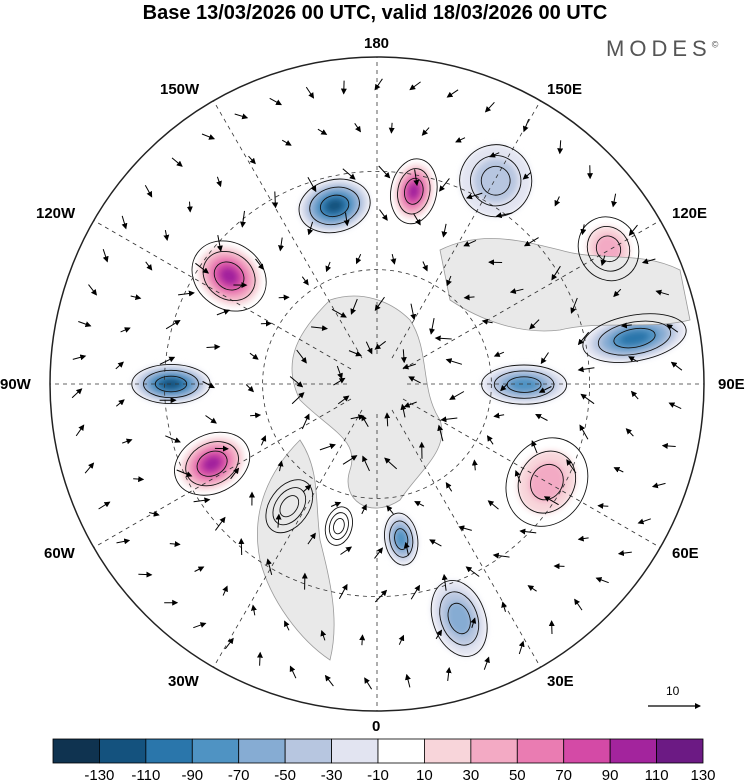 This screenshot has height=784, width=750. Describe the element at coordinates (183, 681) in the screenshot. I see `lon-label-30w: 30W` at that location.